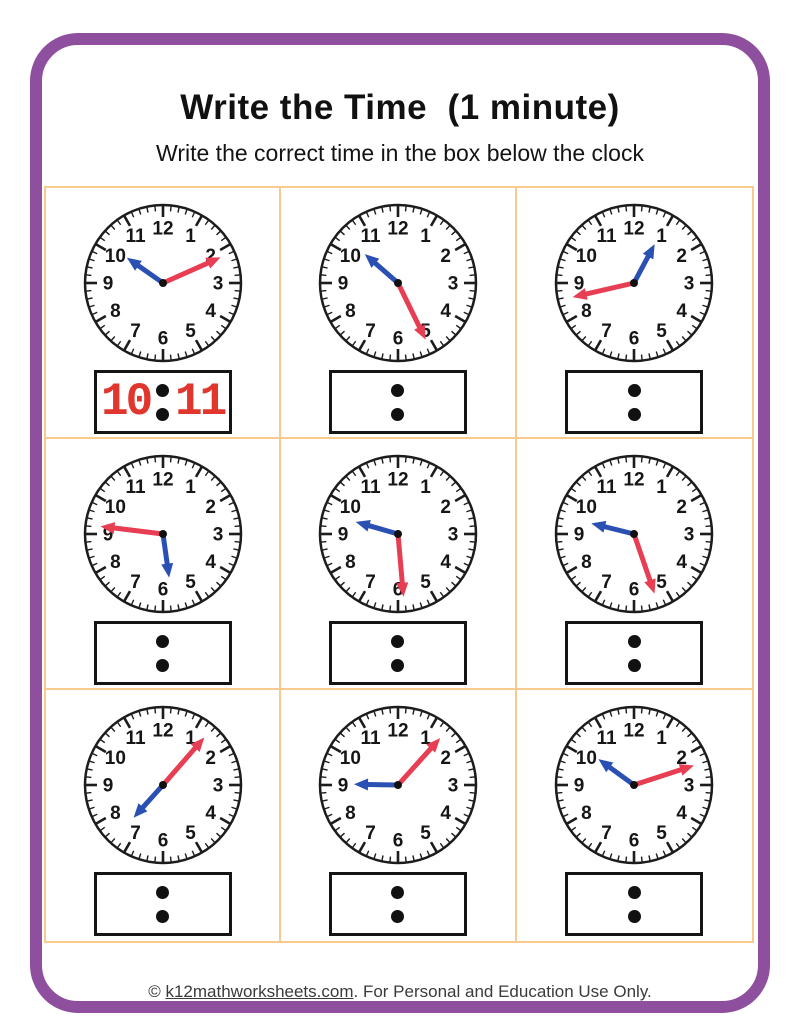  What do you see at coordinates (259, 991) in the screenshot?
I see `footer-link: k12mathworksheets.com` at bounding box center [259, 991].